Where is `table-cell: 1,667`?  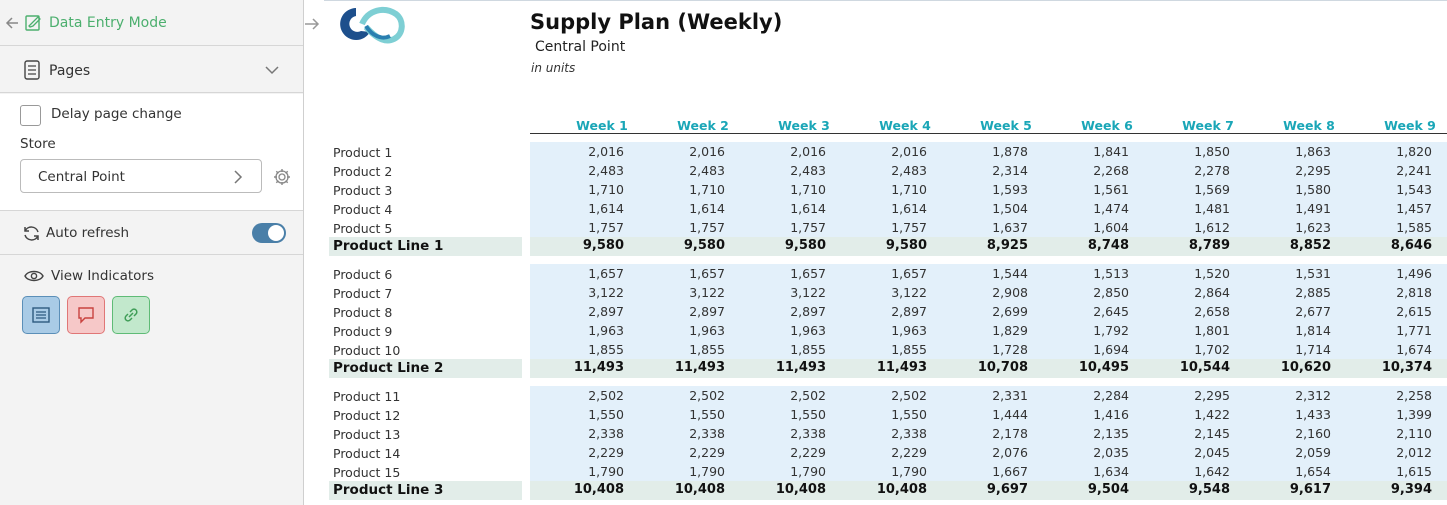
table-cell: 1,667 is located at coordinates (1010, 471).